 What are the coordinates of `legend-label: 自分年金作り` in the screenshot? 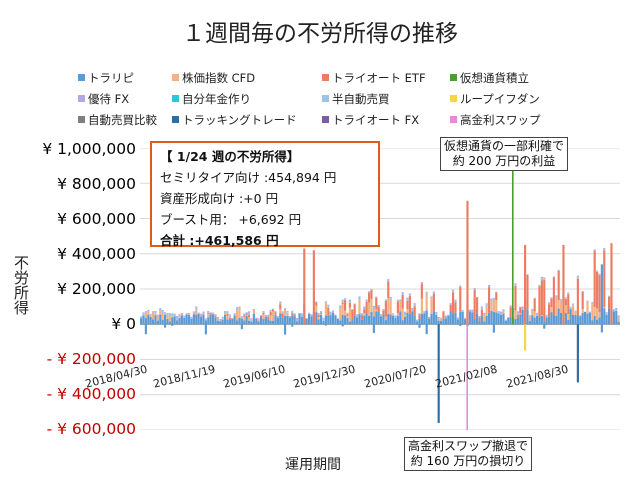 It's located at (216, 99).